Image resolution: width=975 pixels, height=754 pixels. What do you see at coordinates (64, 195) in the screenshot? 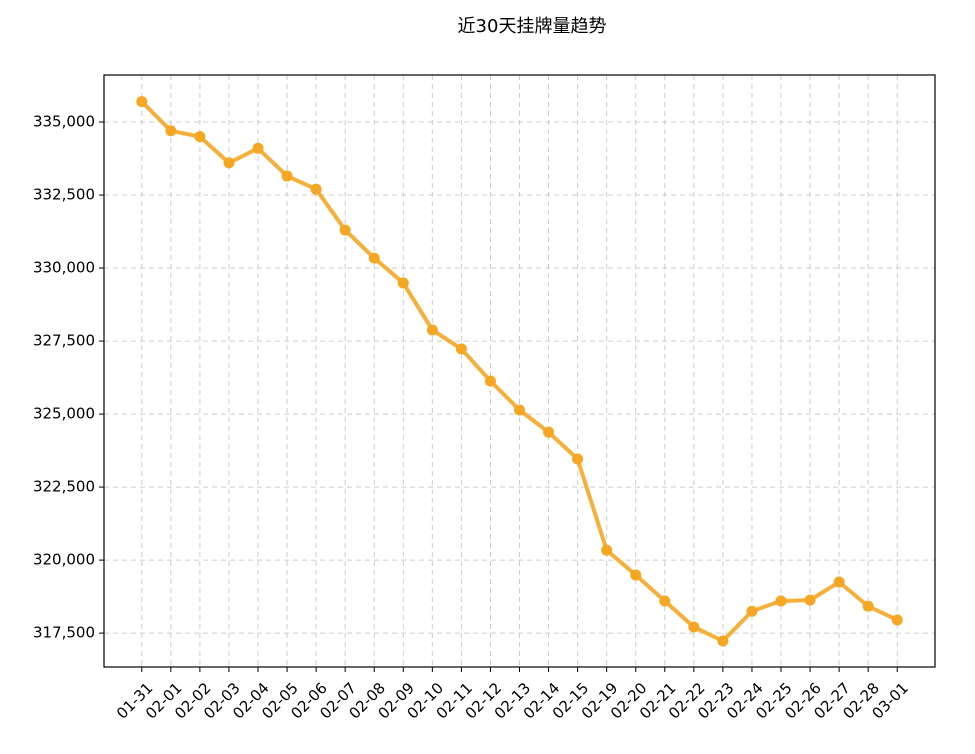
I see `y-tick-label: 332,500` at bounding box center [64, 195].